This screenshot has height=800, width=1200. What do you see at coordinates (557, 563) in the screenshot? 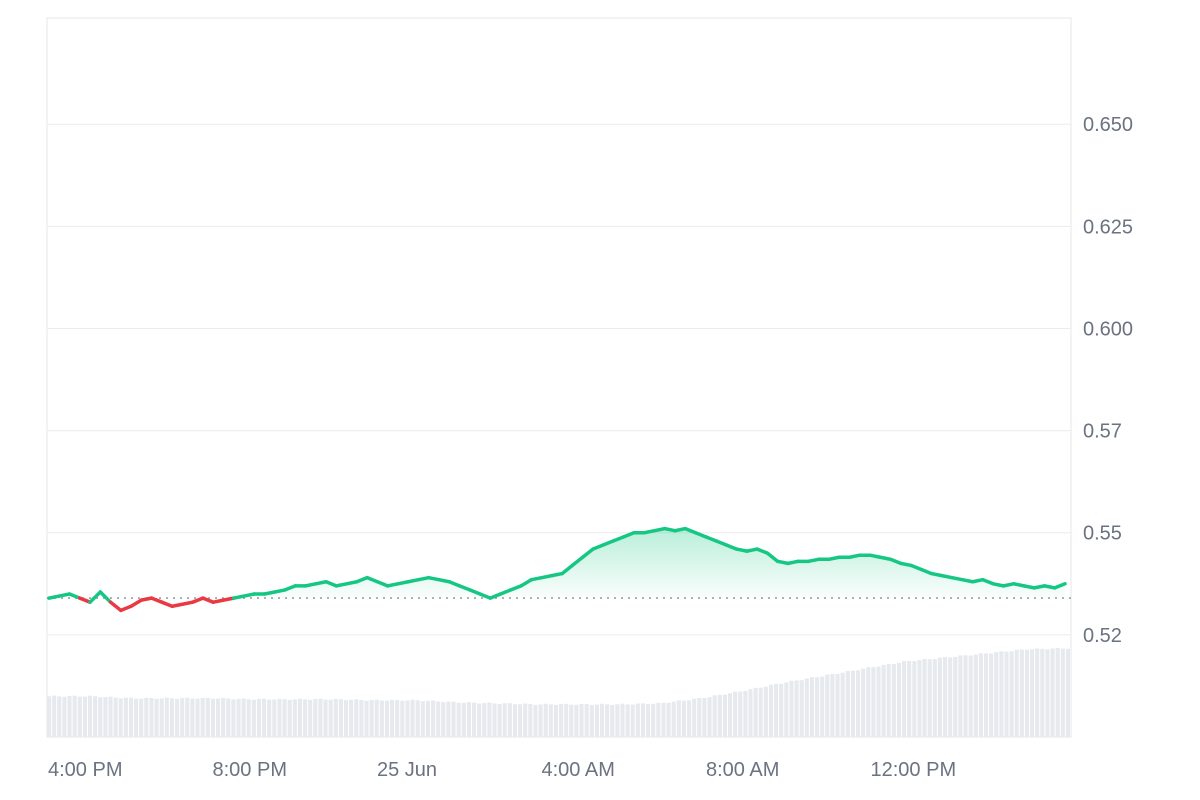
I see `price-area` at bounding box center [557, 563].